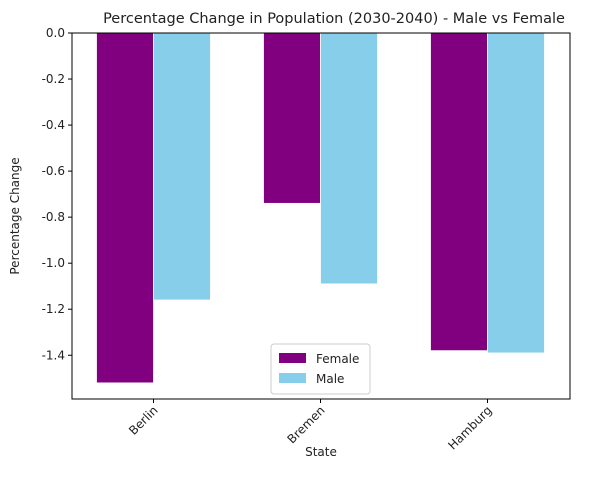 This screenshot has width=595, height=496. What do you see at coordinates (53, 355) in the screenshot?
I see `y-tick-label: -1.4` at bounding box center [53, 355].